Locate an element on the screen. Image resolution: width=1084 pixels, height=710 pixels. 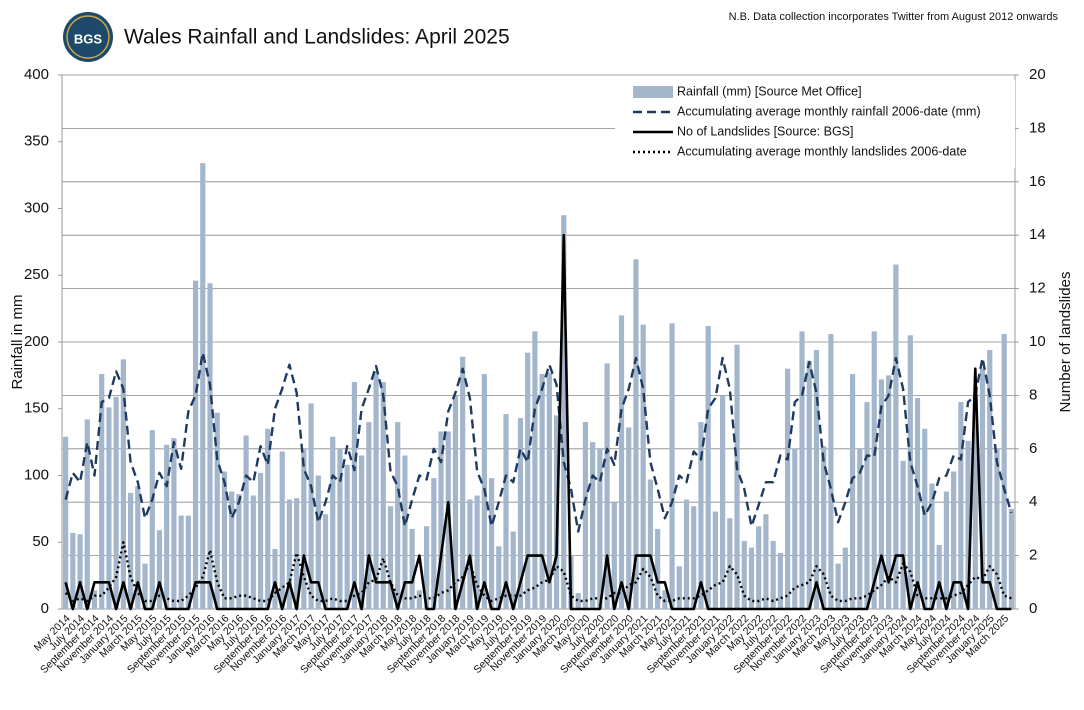
y2-tick-label: 4 is located at coordinates (1033, 501).